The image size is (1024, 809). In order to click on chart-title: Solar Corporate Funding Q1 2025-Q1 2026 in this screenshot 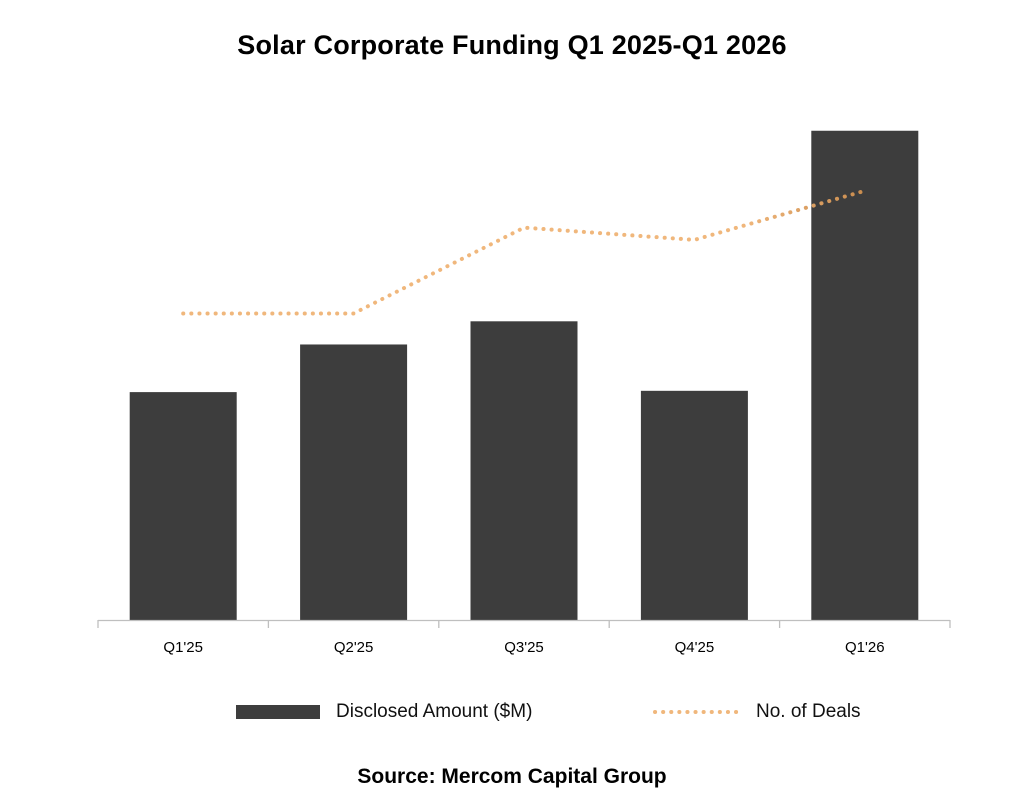, I will do `click(512, 45)`.